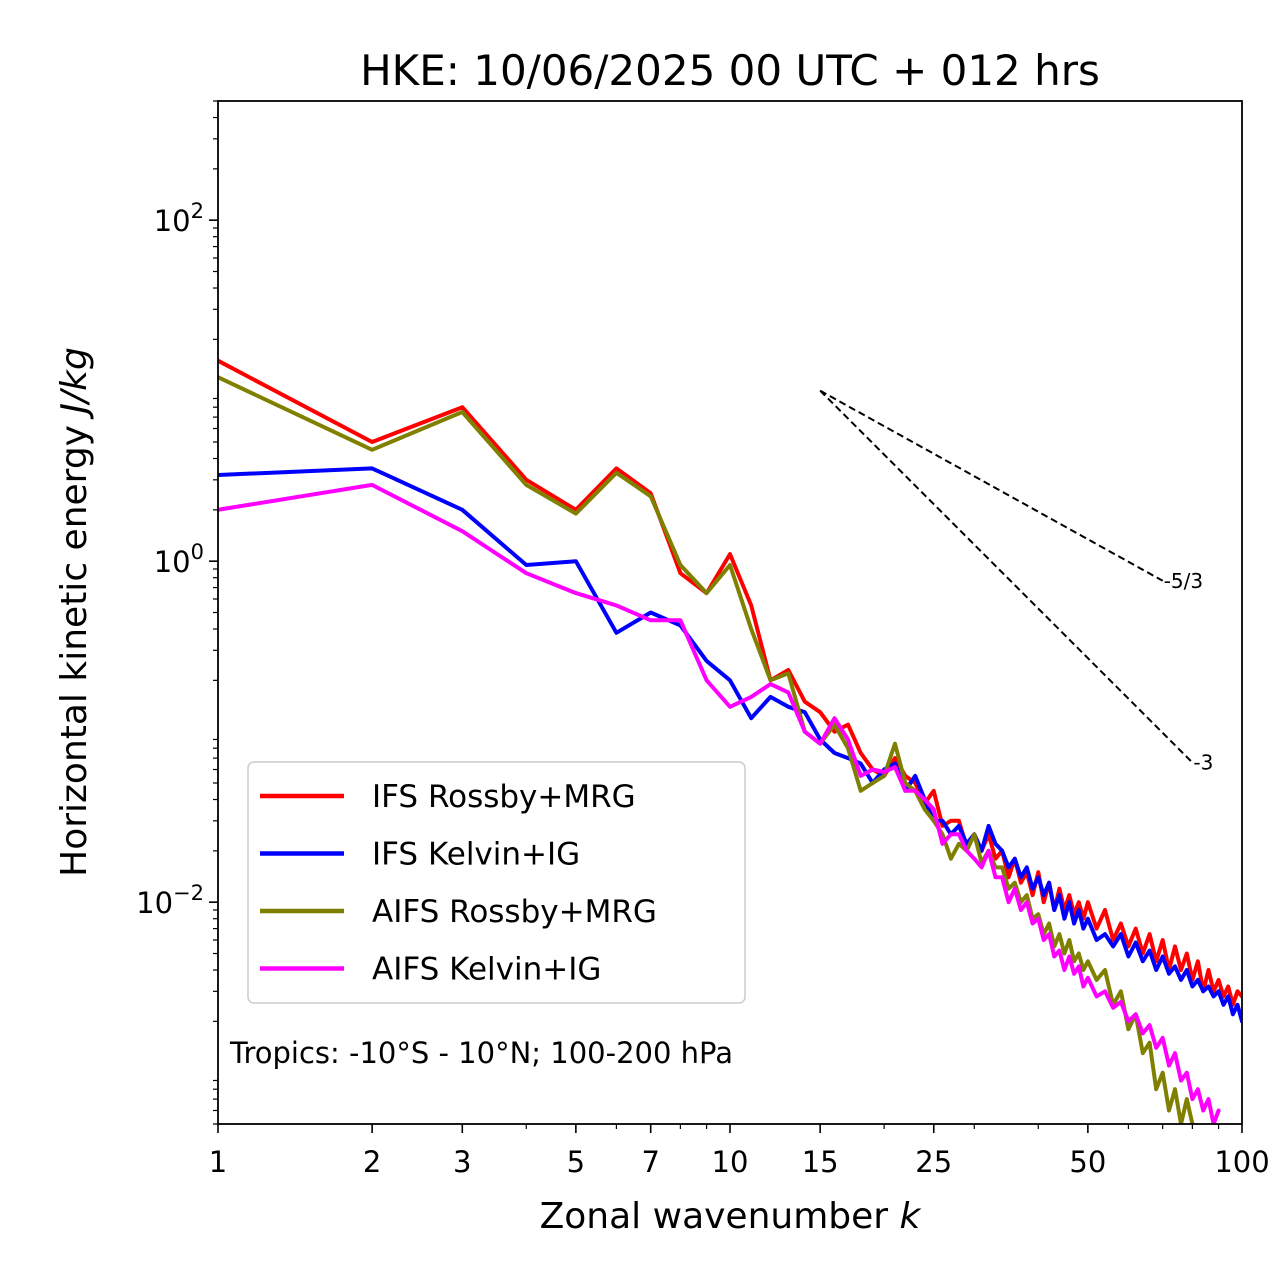 Image resolution: width=1280 pixels, height=1288 pixels. What do you see at coordinates (820, 1162) in the screenshot?
I see `x-tick-label: 15` at bounding box center [820, 1162].